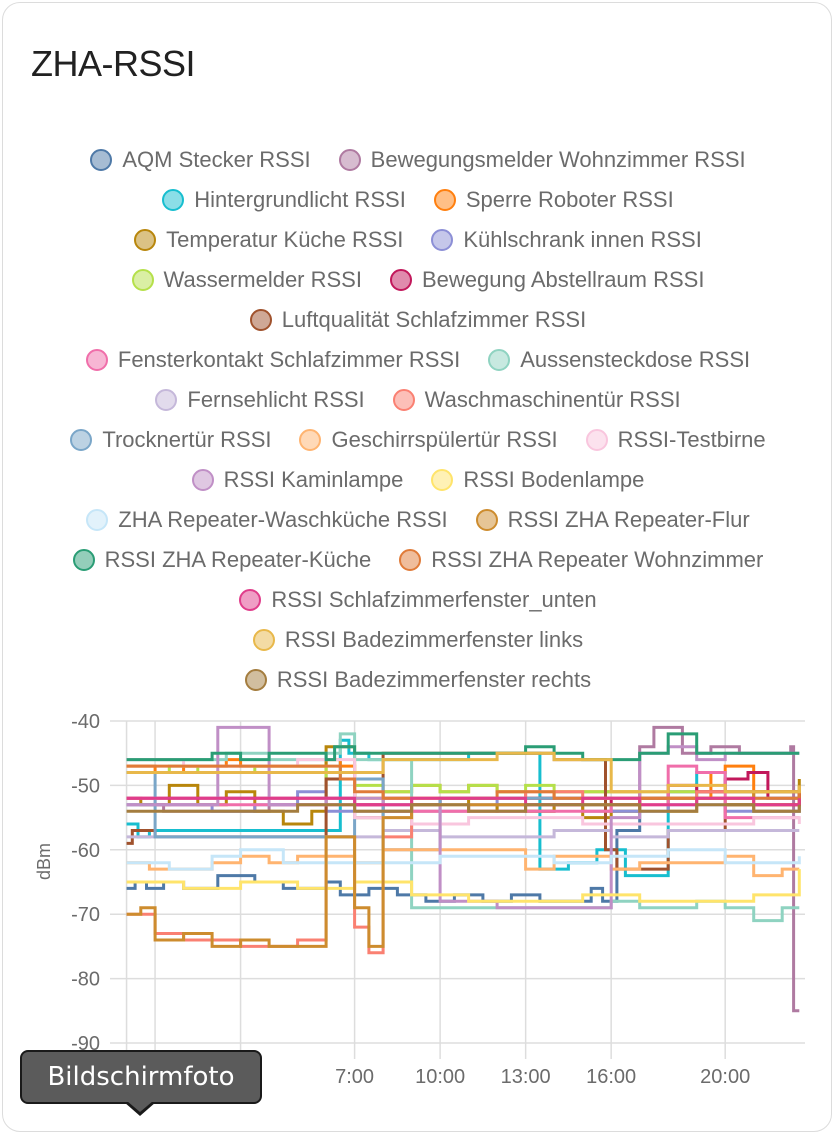 This screenshot has width=836, height=1132. I want to click on legend-label: RSSI Badezimmerfenster rechts, so click(434, 679).